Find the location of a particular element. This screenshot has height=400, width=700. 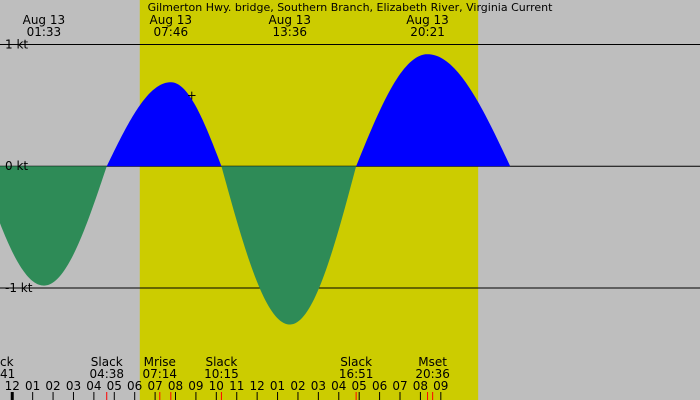

hour-tick-label: 10 is located at coordinates (216, 386).